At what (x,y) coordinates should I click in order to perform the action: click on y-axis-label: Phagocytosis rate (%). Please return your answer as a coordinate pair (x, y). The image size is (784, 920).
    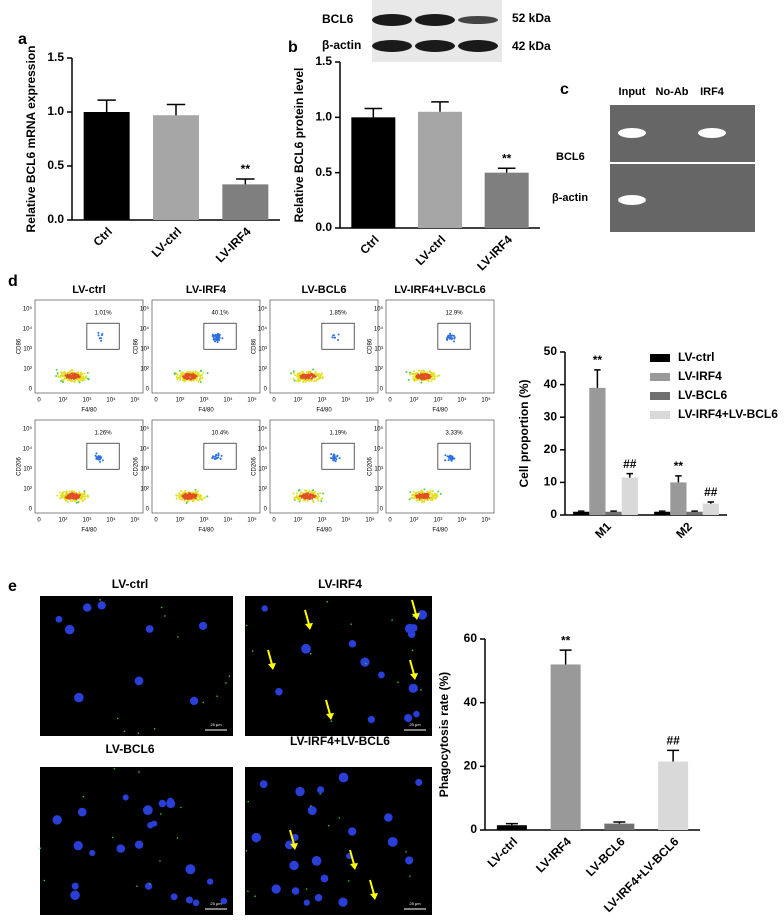
    Looking at the image, I should click on (444, 734).